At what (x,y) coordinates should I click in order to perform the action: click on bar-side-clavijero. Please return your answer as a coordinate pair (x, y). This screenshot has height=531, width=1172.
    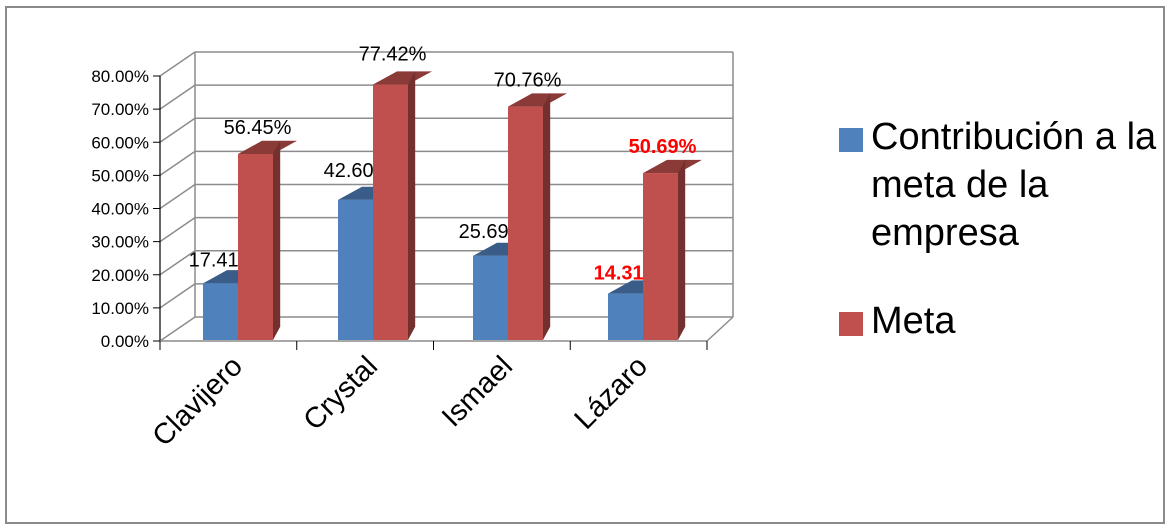
    Looking at the image, I should click on (277, 240).